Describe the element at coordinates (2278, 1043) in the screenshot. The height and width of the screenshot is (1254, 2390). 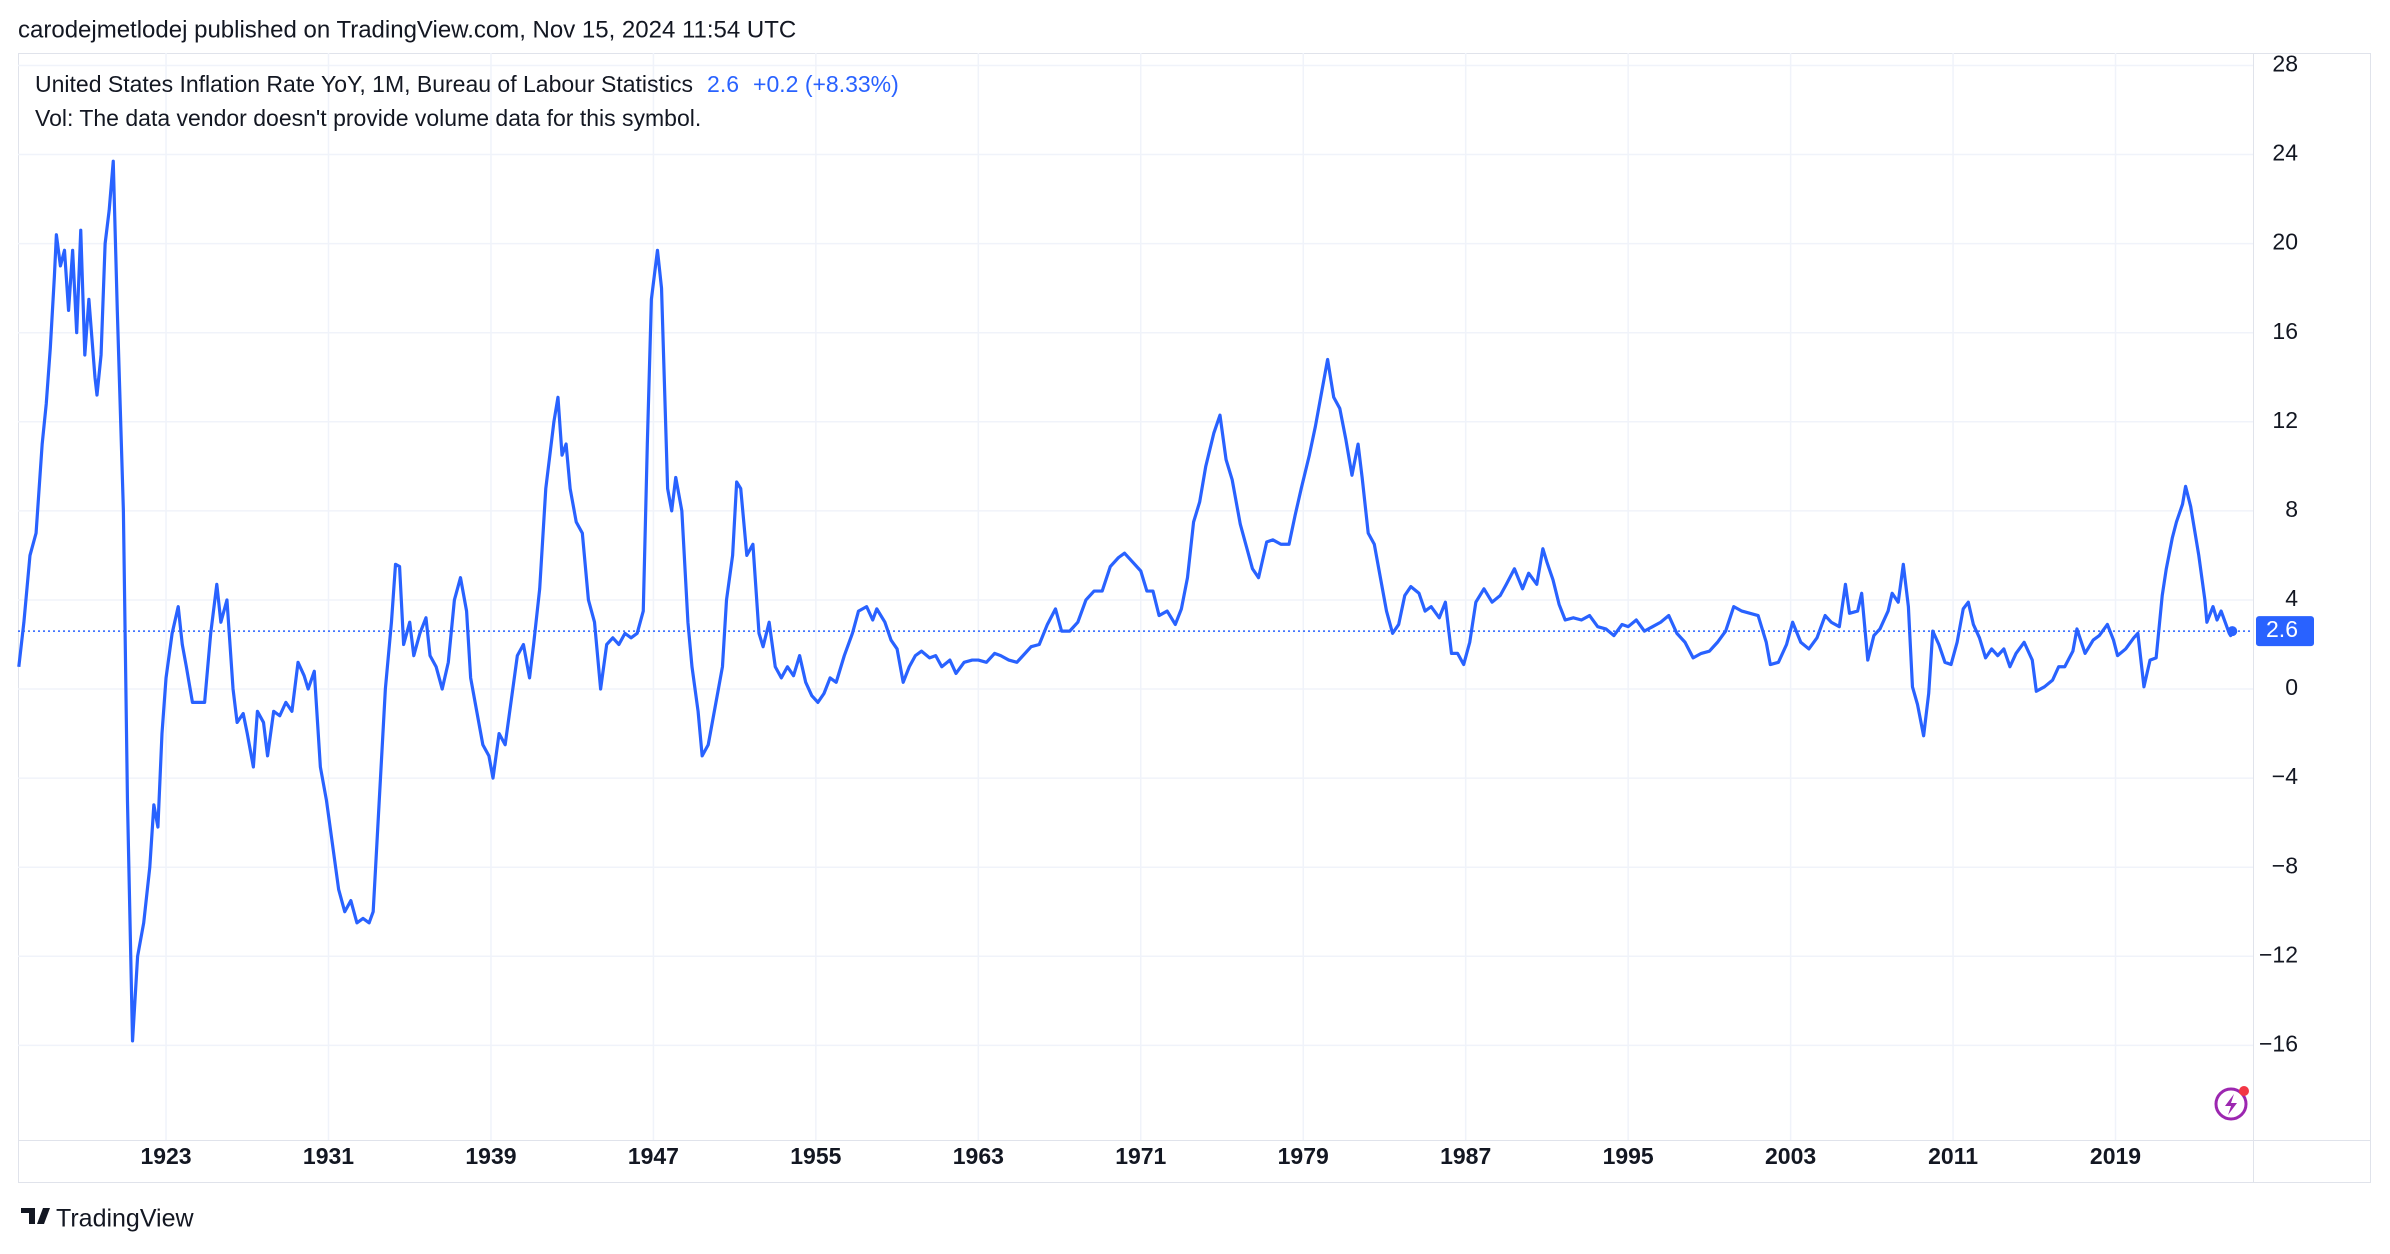
I see `y-tick-label: −16` at that location.